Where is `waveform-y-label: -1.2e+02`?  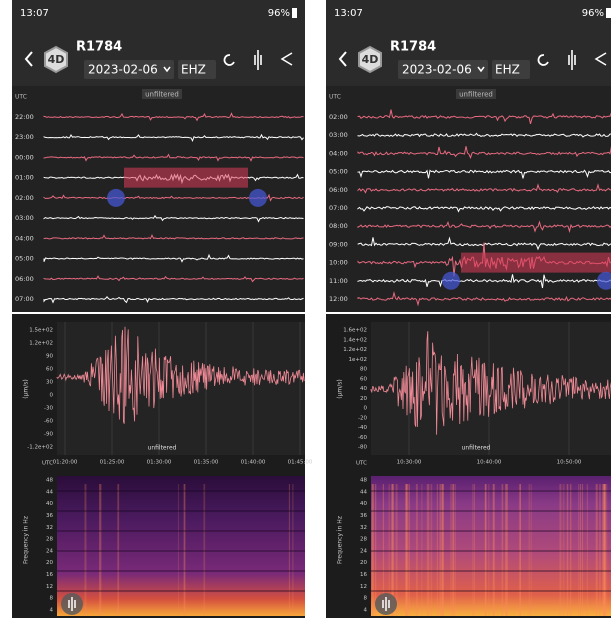
waveform-y-label: -1.2e+02 is located at coordinates (40, 448).